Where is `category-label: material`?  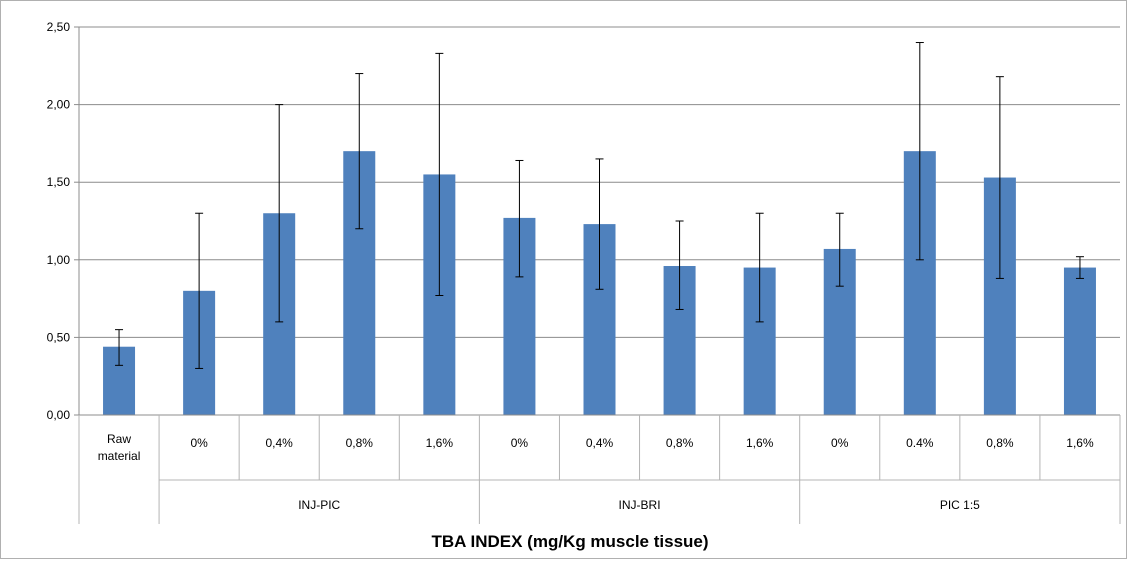
category-label: material is located at coordinates (119, 456).